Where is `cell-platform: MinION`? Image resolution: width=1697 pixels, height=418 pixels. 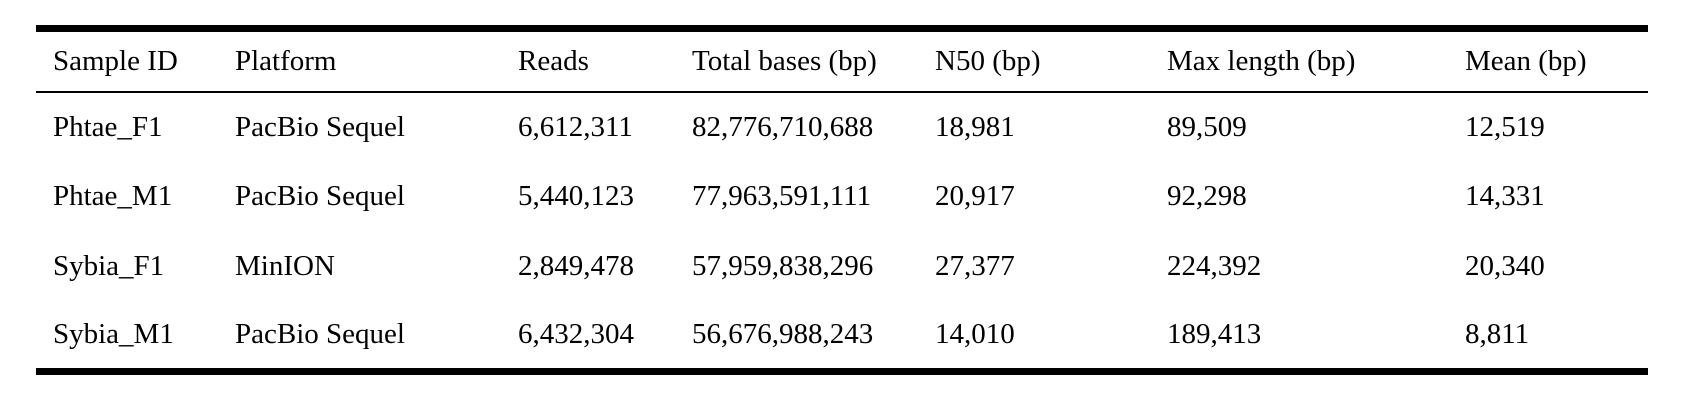 cell-platform: MinION is located at coordinates (285, 266).